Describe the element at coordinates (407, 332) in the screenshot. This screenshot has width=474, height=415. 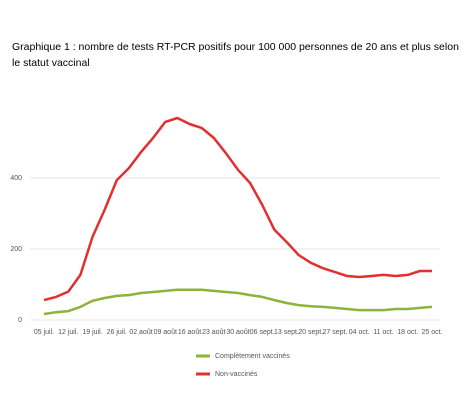
I see `x-tick-label: 18 oct.` at that location.